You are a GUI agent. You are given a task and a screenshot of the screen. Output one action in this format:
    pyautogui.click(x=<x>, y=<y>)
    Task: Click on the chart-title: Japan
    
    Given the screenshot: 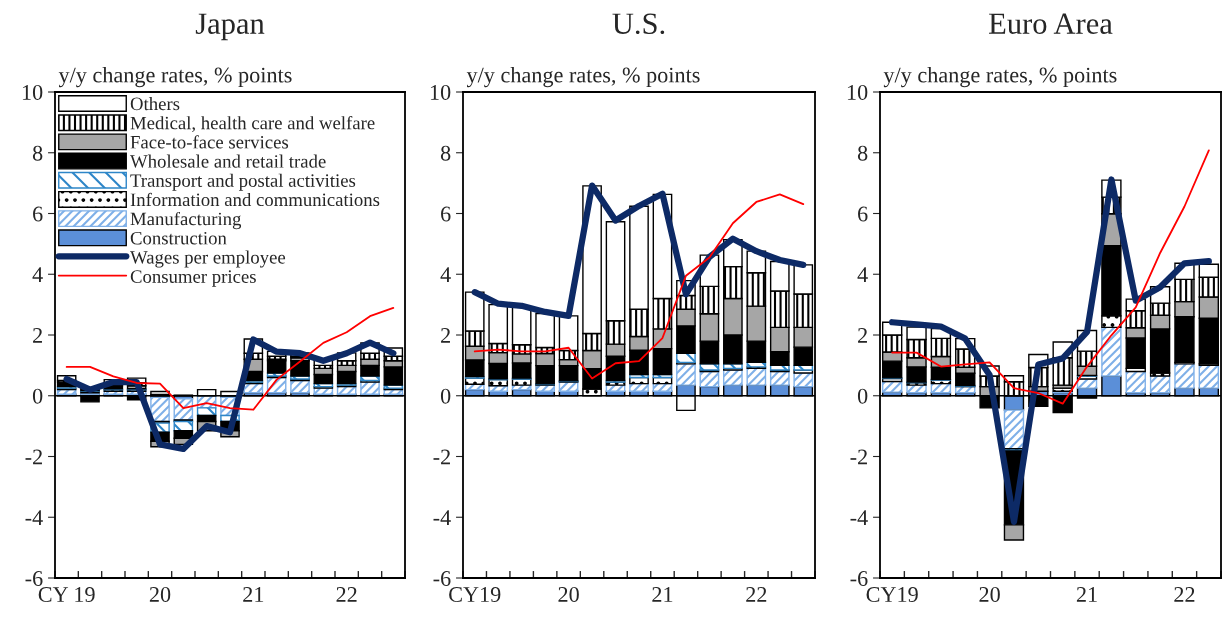 What is the action you would take?
    pyautogui.click(x=230, y=27)
    